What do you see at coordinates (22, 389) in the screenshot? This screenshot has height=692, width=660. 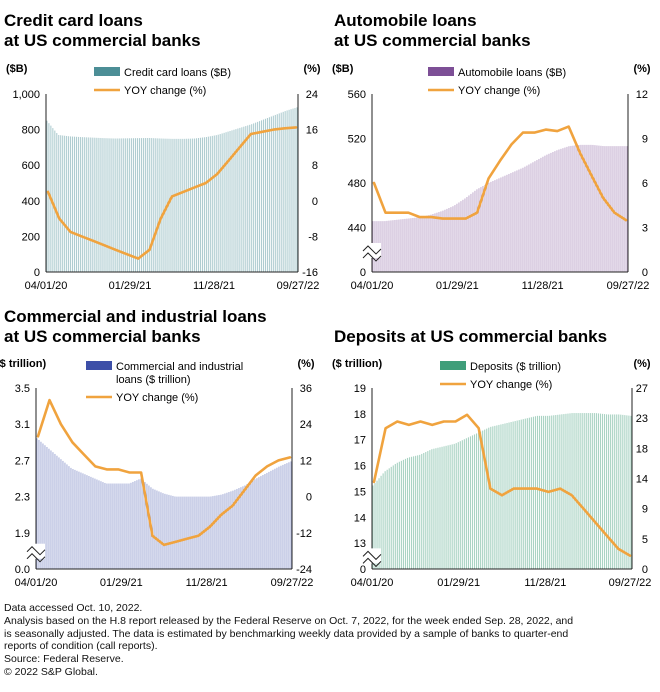 I see `left-tick-label: 3.5` at bounding box center [22, 389].